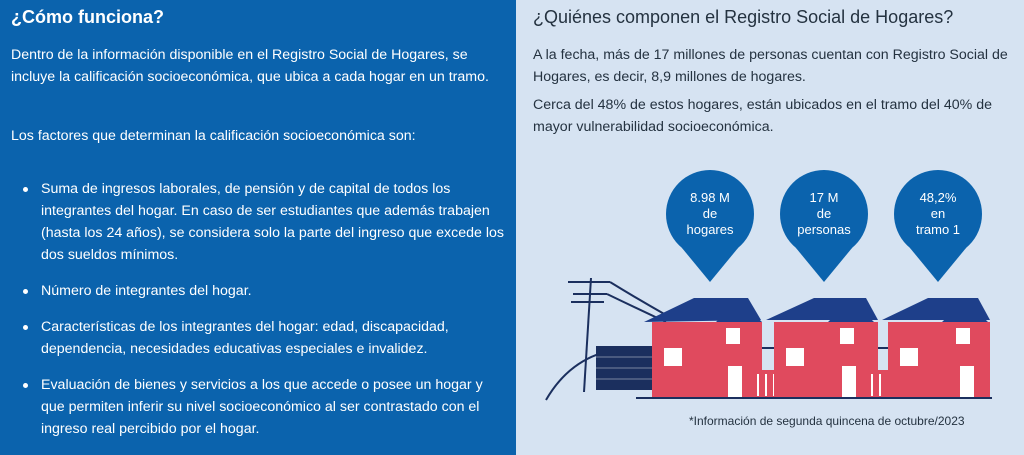 The height and width of the screenshot is (455, 1024). What do you see at coordinates (822, 348) in the screenshot?
I see `house-2-icon` at bounding box center [822, 348].